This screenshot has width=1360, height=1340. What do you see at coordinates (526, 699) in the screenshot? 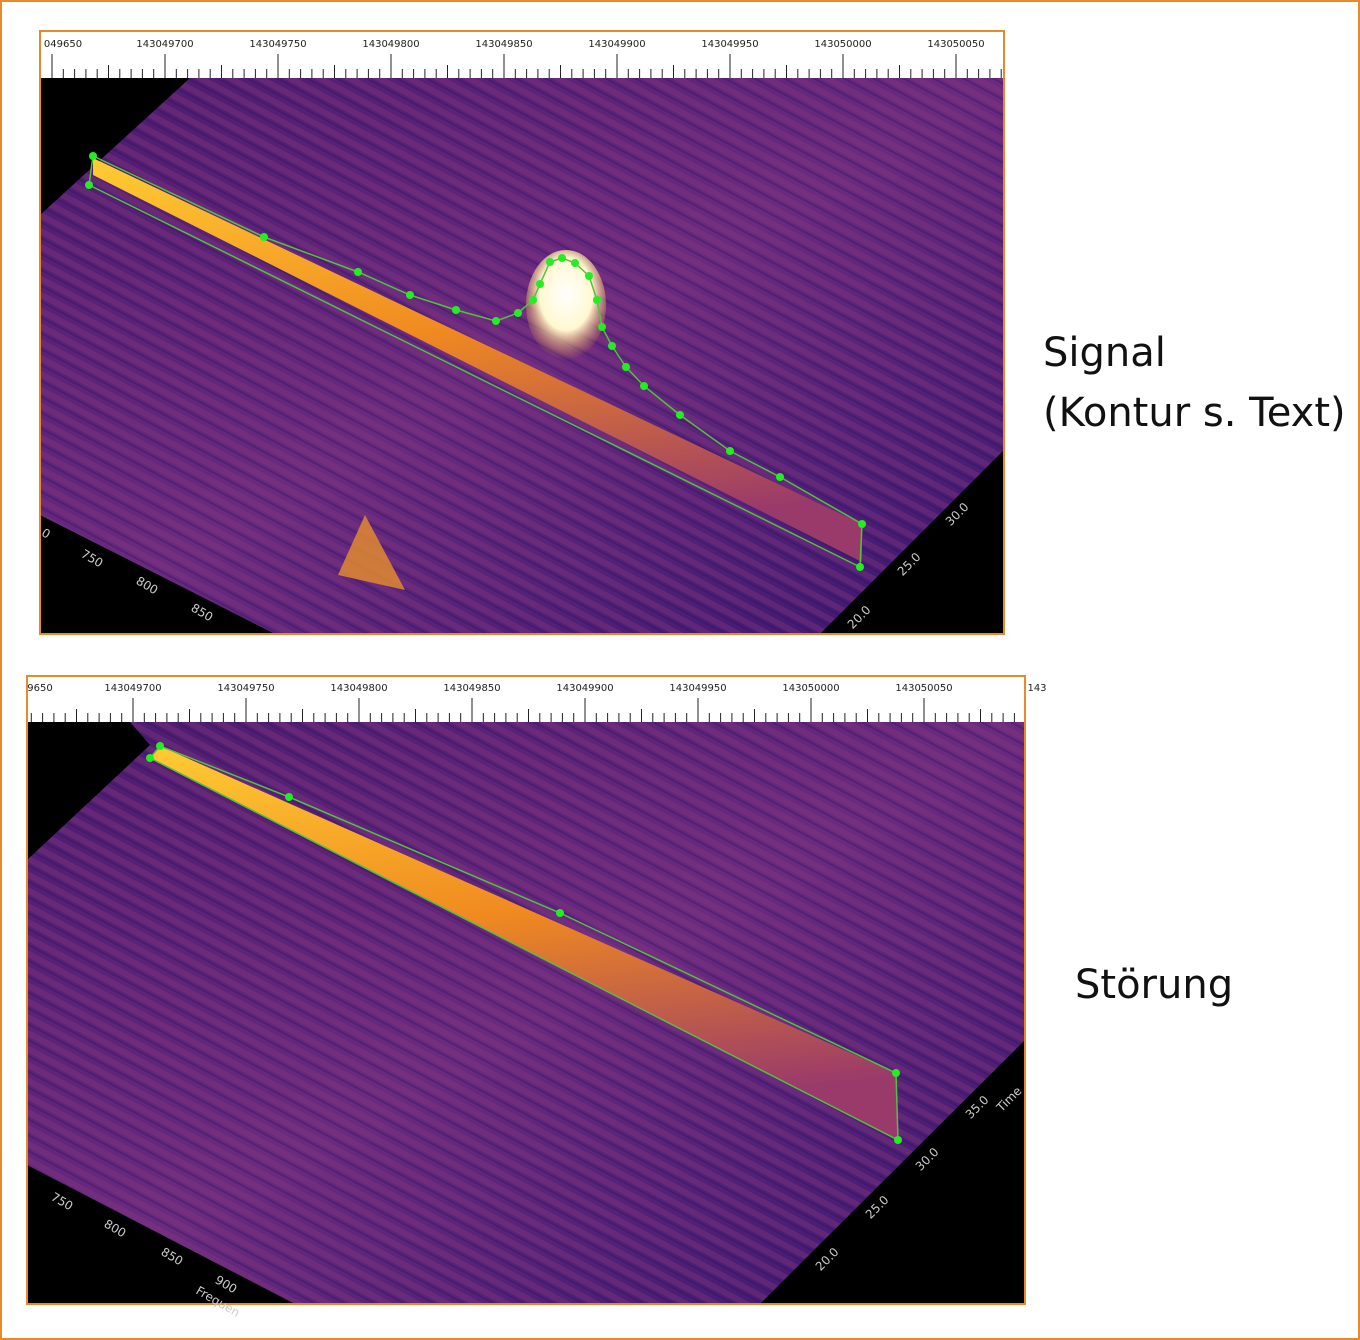
I see `ruler` at bounding box center [526, 699].